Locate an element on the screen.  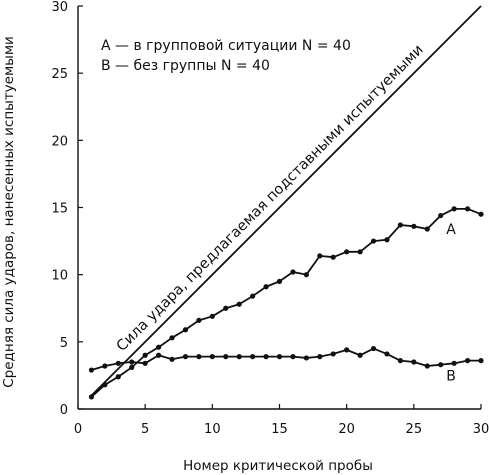
y-tick-label-30: 30 is located at coordinates (59, 7).